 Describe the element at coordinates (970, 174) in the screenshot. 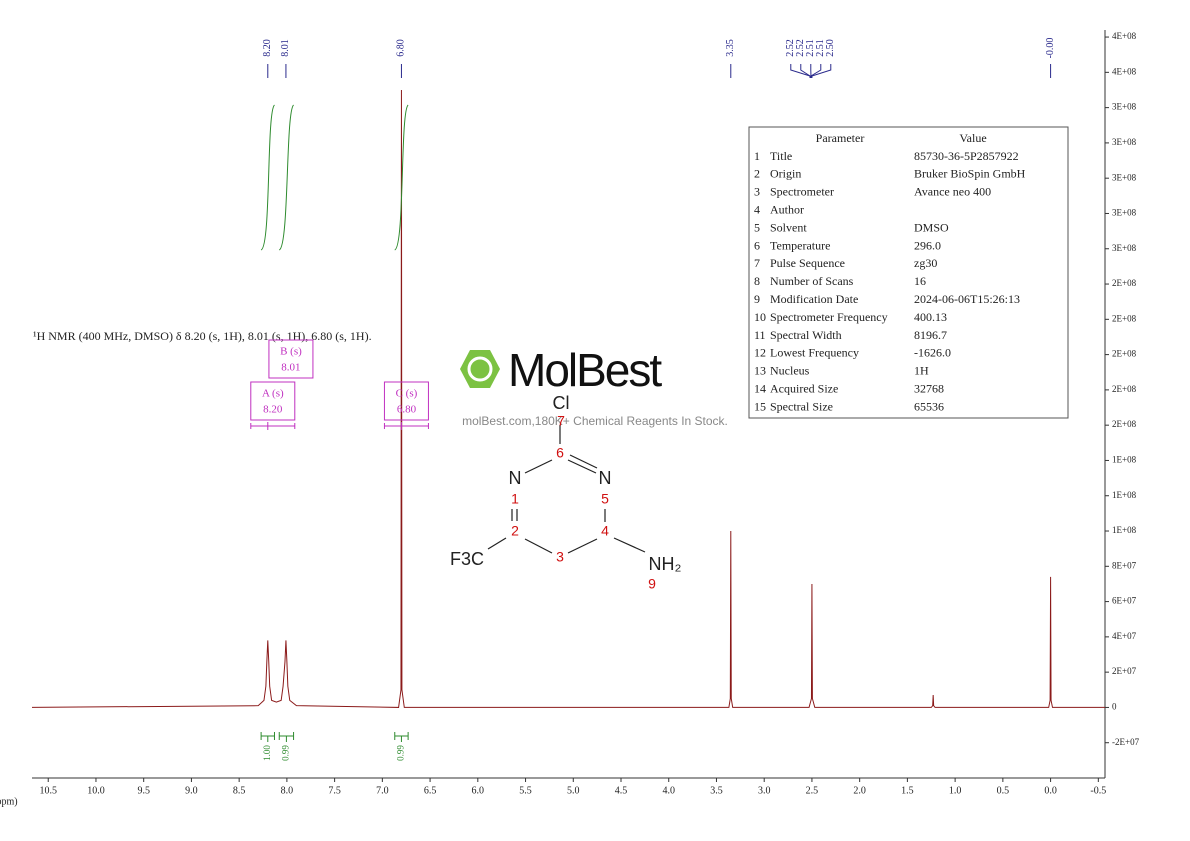

I see `table-cell: Bruker BioSpin GmbH` at that location.